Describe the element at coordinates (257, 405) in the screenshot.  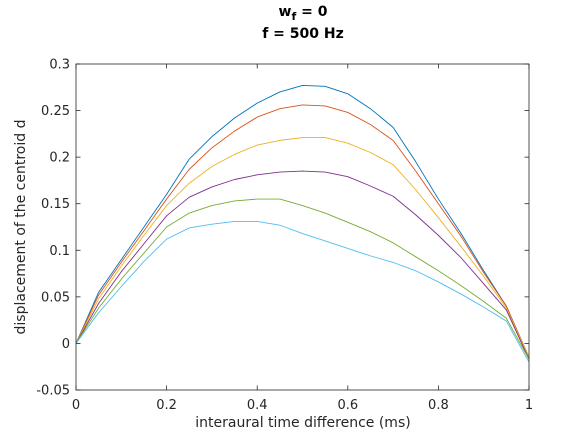
I see `x-tick-label: 0.4` at that location.